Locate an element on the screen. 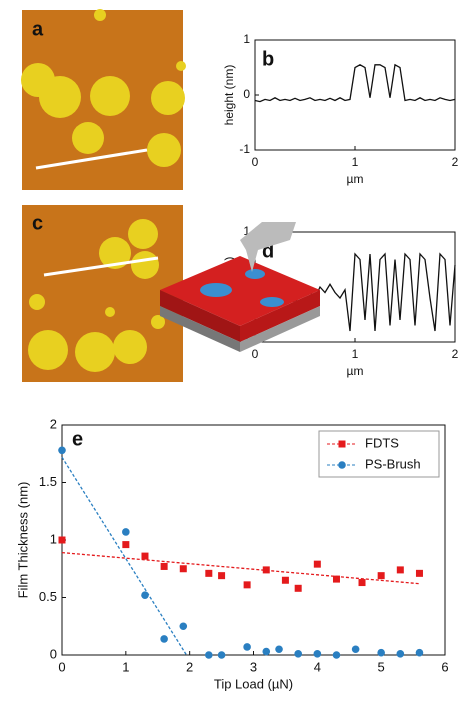 Image resolution: width=459 pixels, height=704 pixels. x-axis-label: Tip Load (µN) is located at coordinates (253, 683).